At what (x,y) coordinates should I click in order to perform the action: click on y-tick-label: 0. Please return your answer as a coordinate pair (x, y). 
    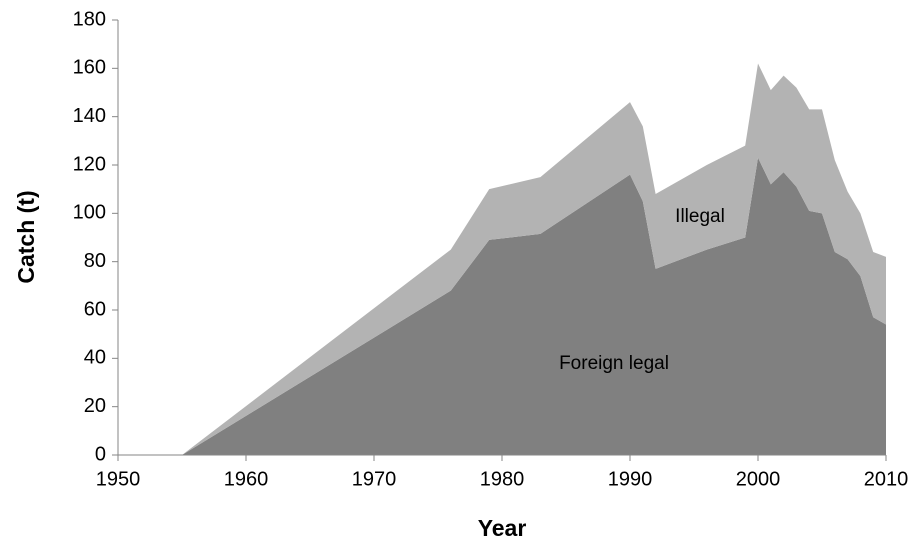
    Looking at the image, I should click on (100, 454).